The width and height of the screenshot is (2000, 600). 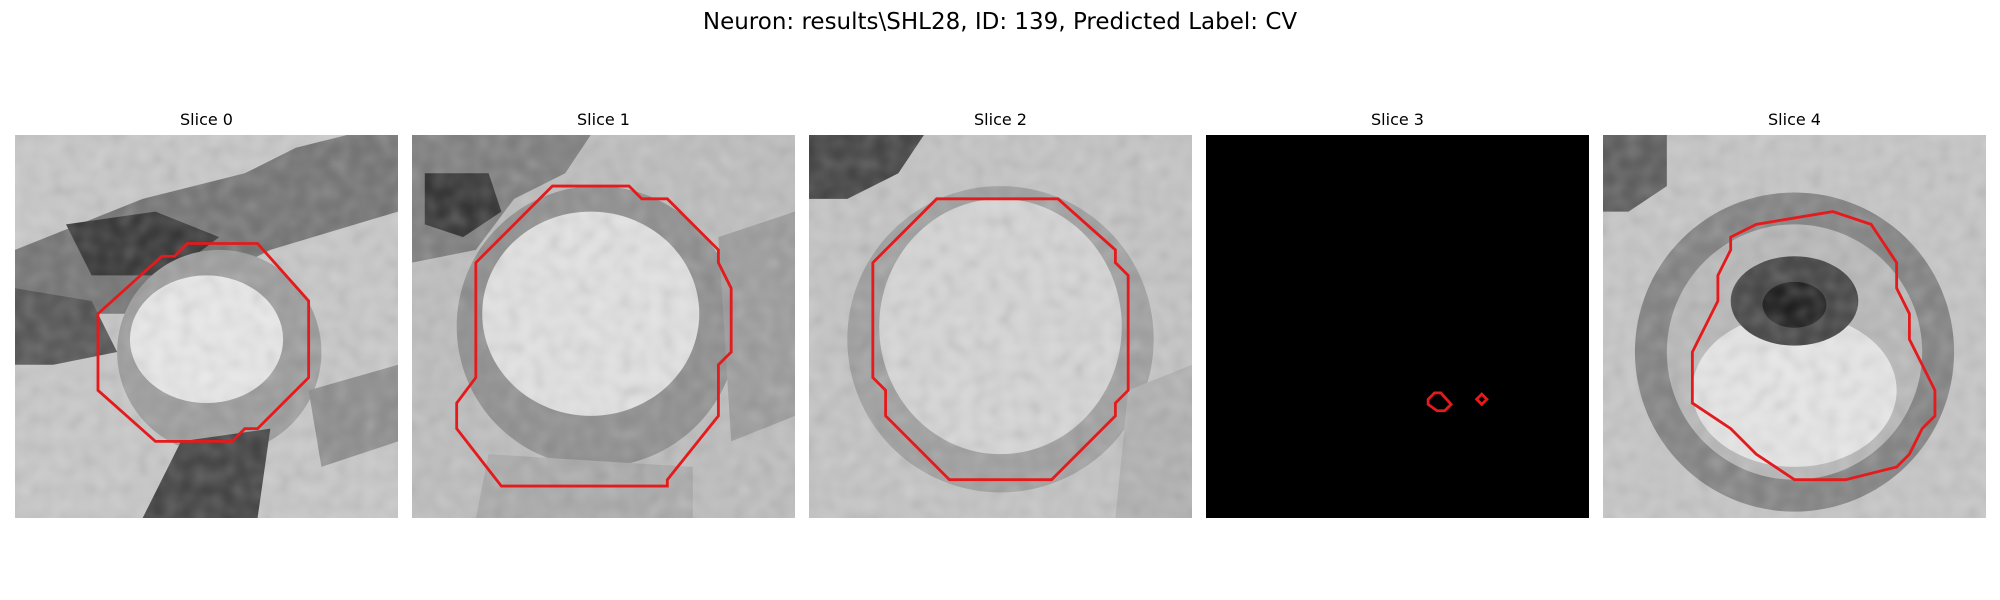 I want to click on slice-title-0: Slice 0, so click(x=206, y=120).